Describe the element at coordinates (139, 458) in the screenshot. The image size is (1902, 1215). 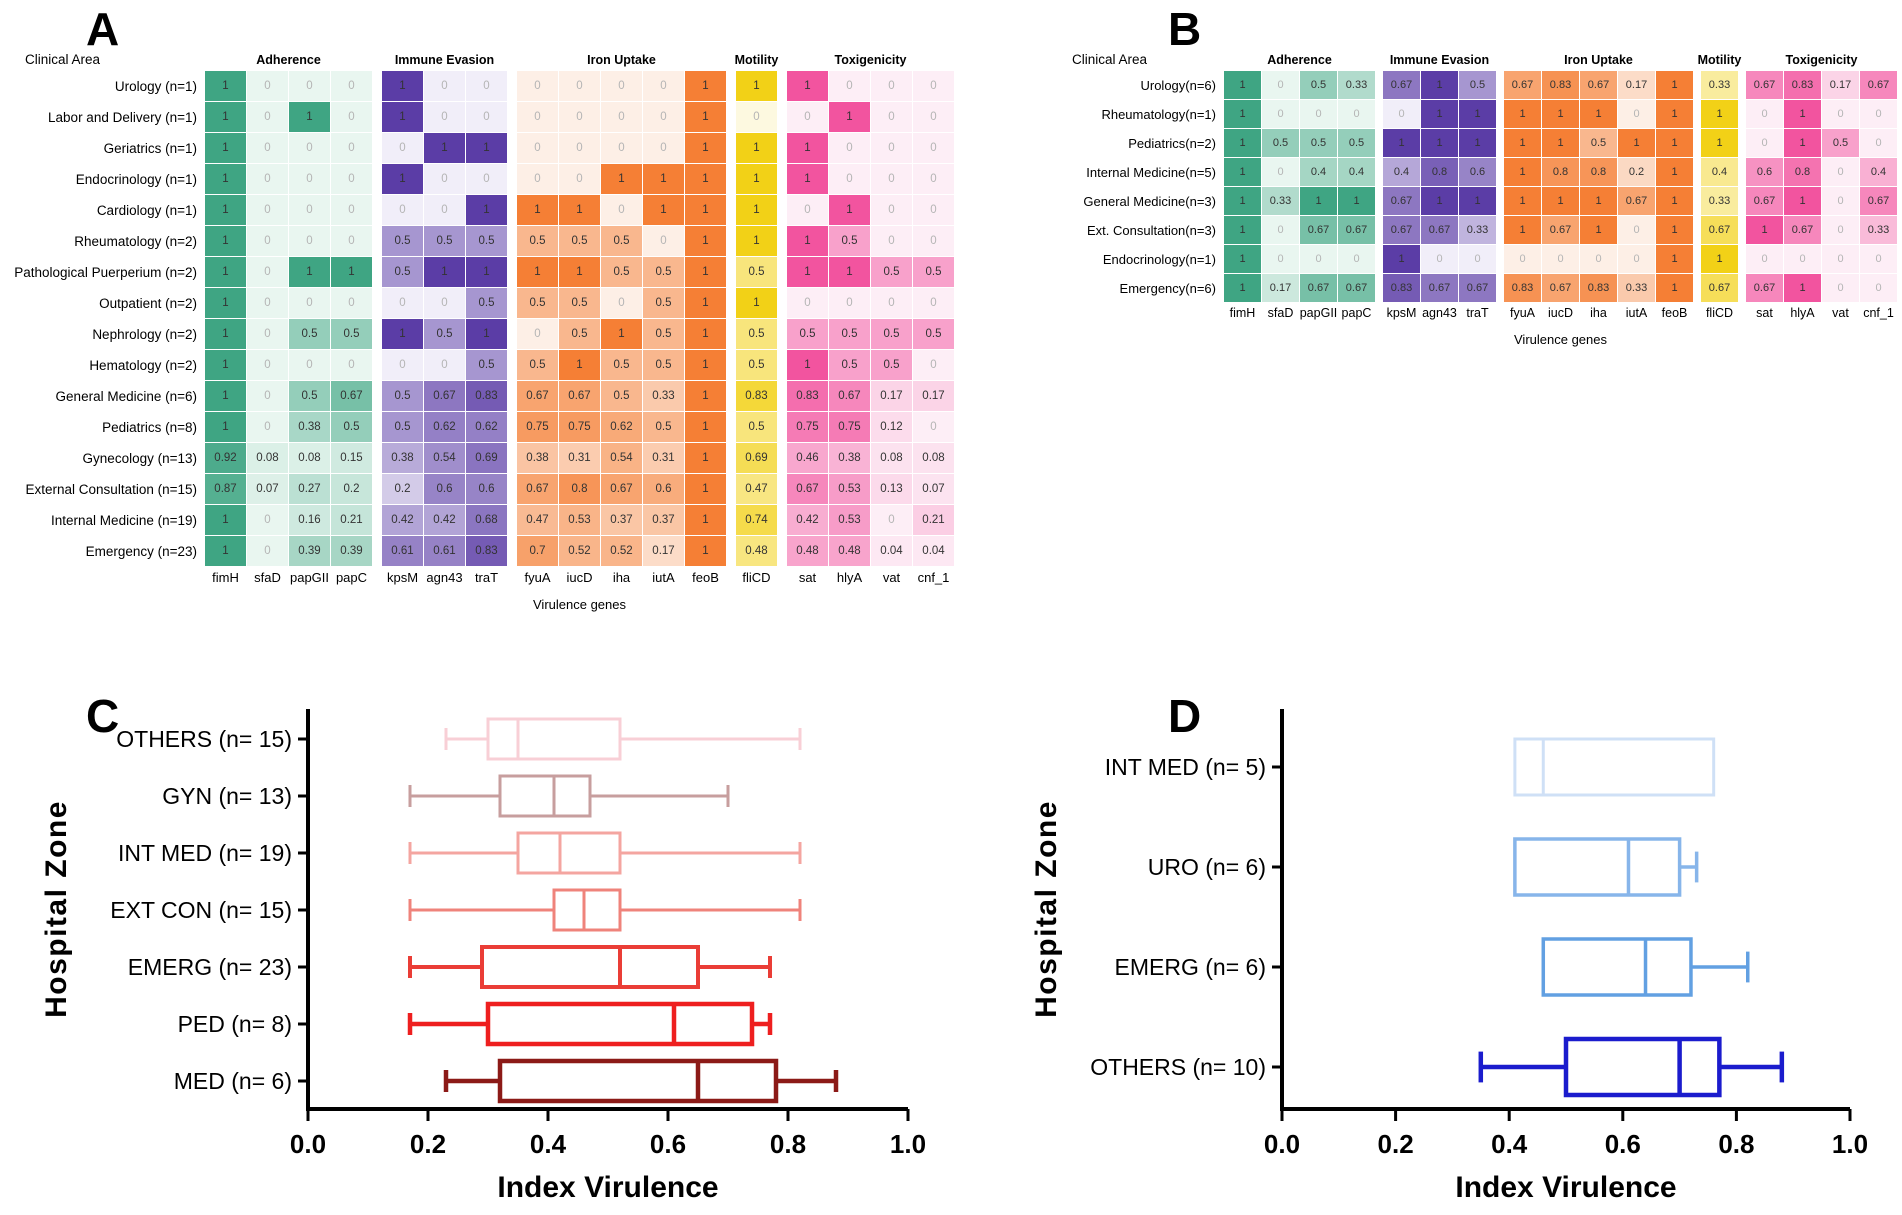
I see `row-label: Gynecology (n=13)` at that location.